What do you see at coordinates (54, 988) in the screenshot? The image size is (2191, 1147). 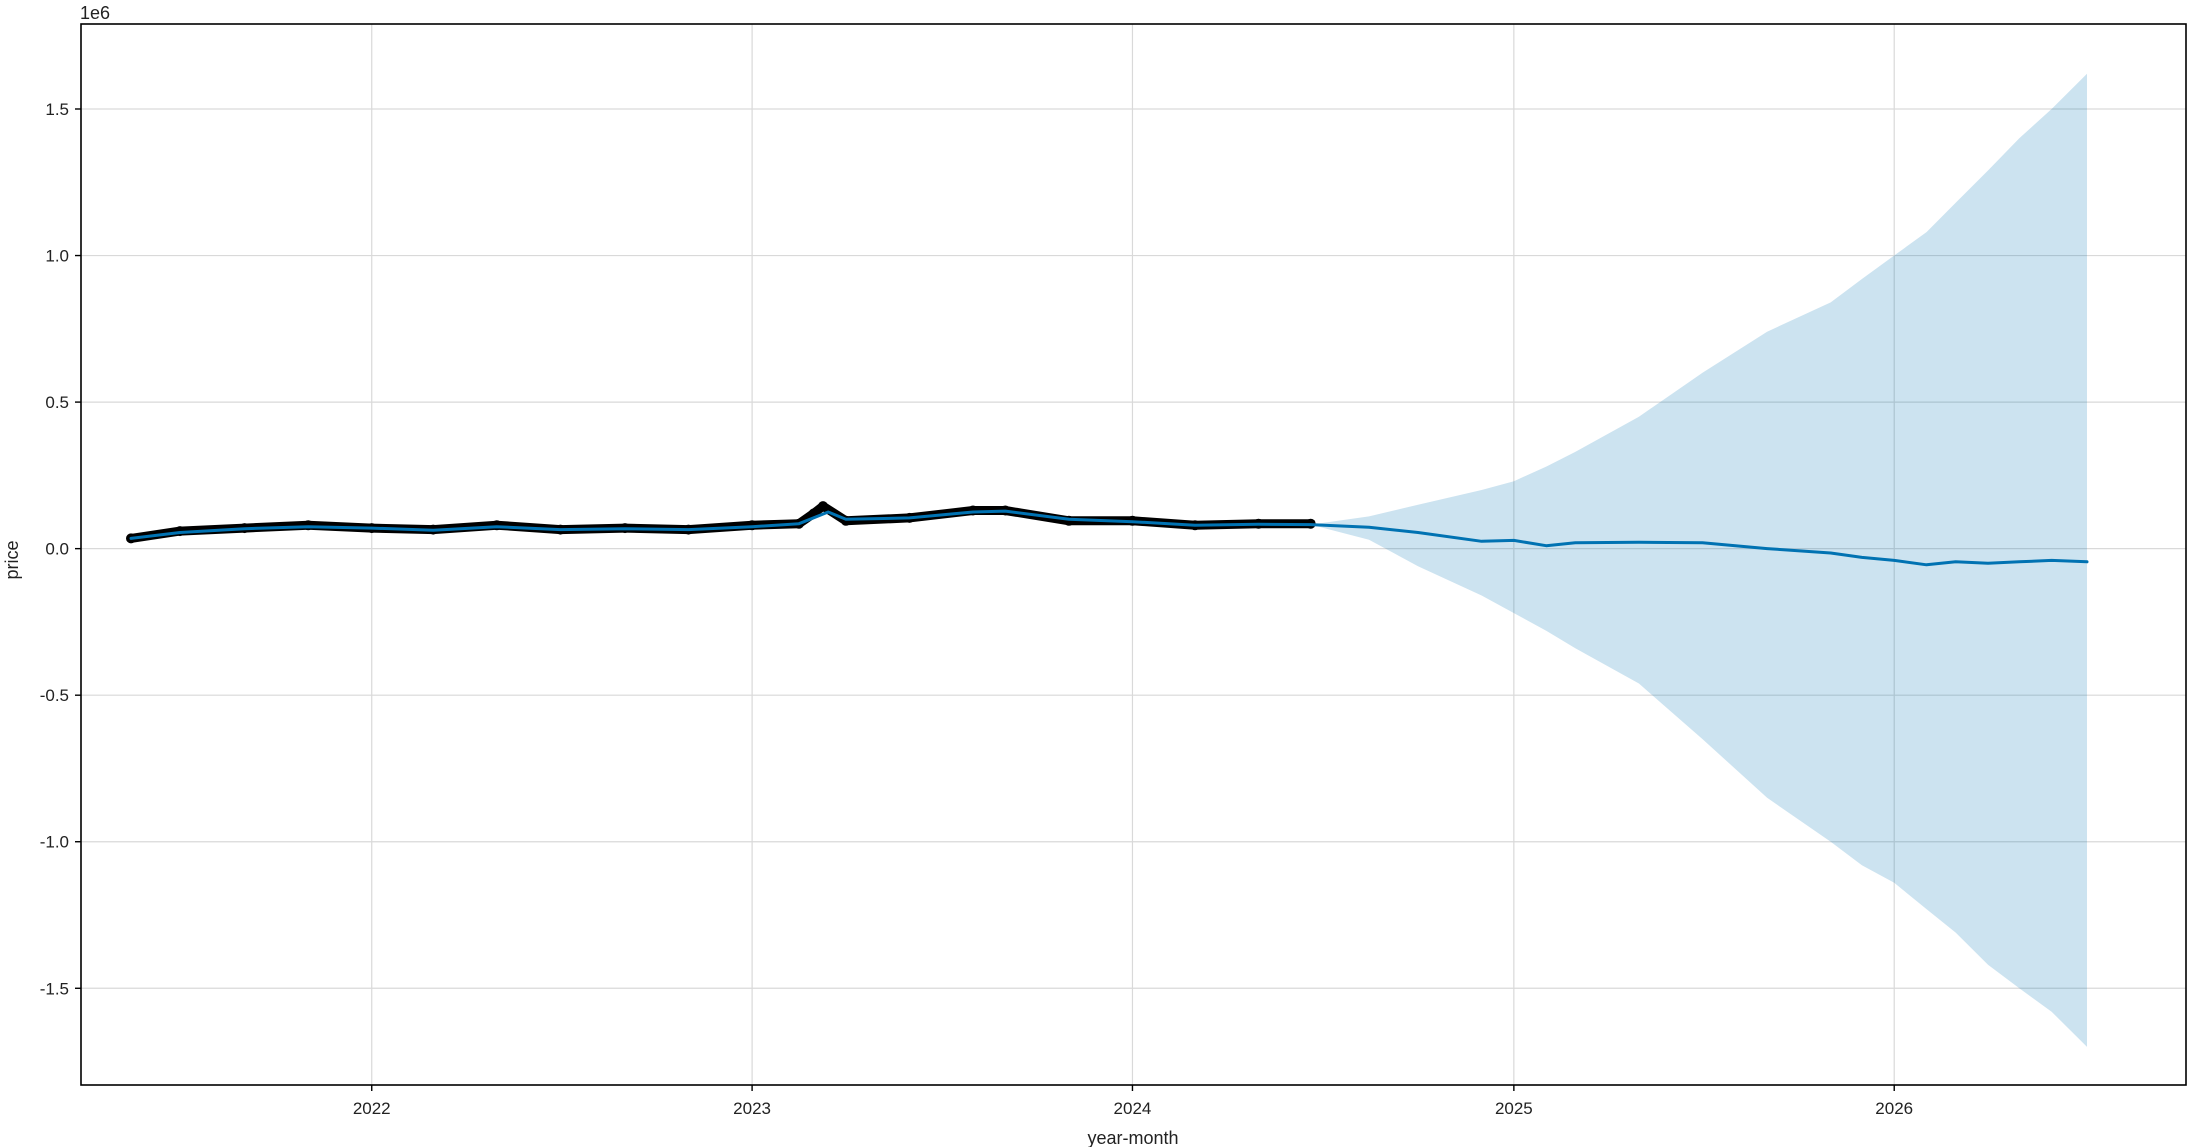 I see `y-tick-label: -1.5` at bounding box center [54, 988].